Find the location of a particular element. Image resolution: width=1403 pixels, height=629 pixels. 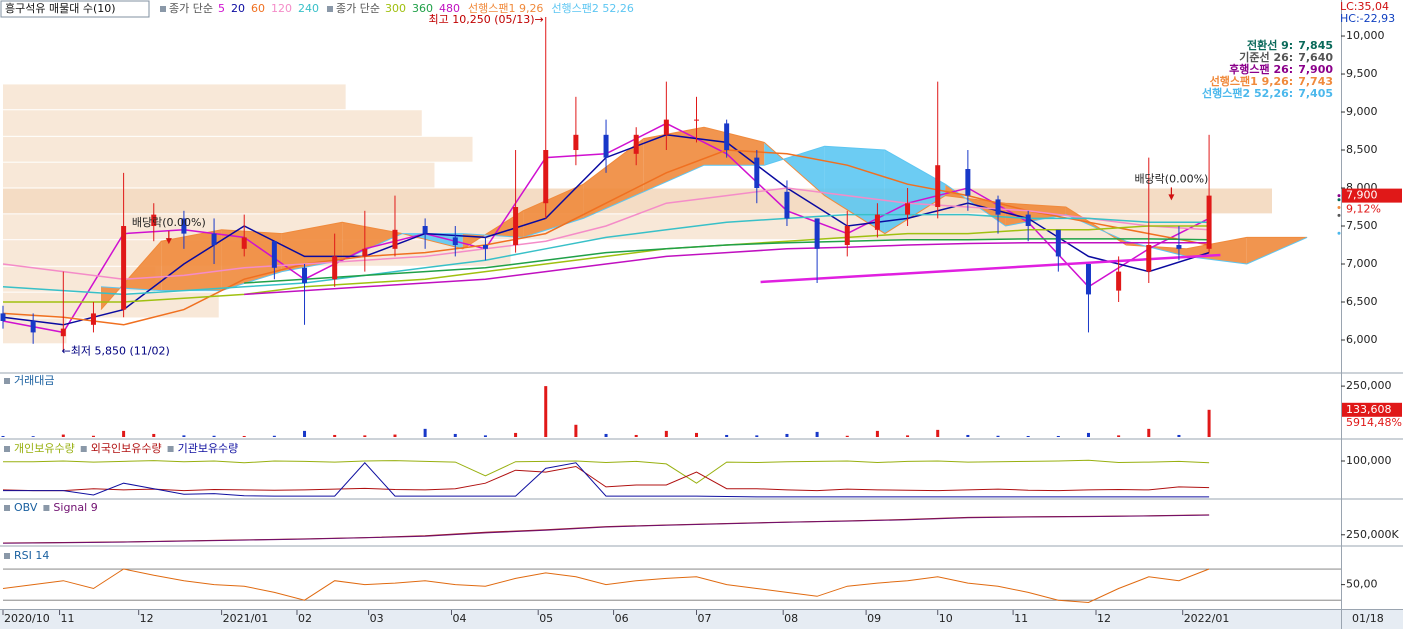

volume-last-label: 133,608 is located at coordinates (1369, 409).